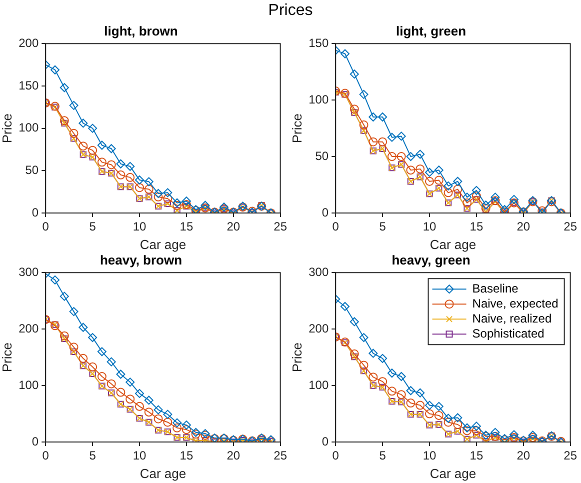  What do you see at coordinates (431, 260) in the screenshot?
I see `chart-title: heavy, green` at bounding box center [431, 260].